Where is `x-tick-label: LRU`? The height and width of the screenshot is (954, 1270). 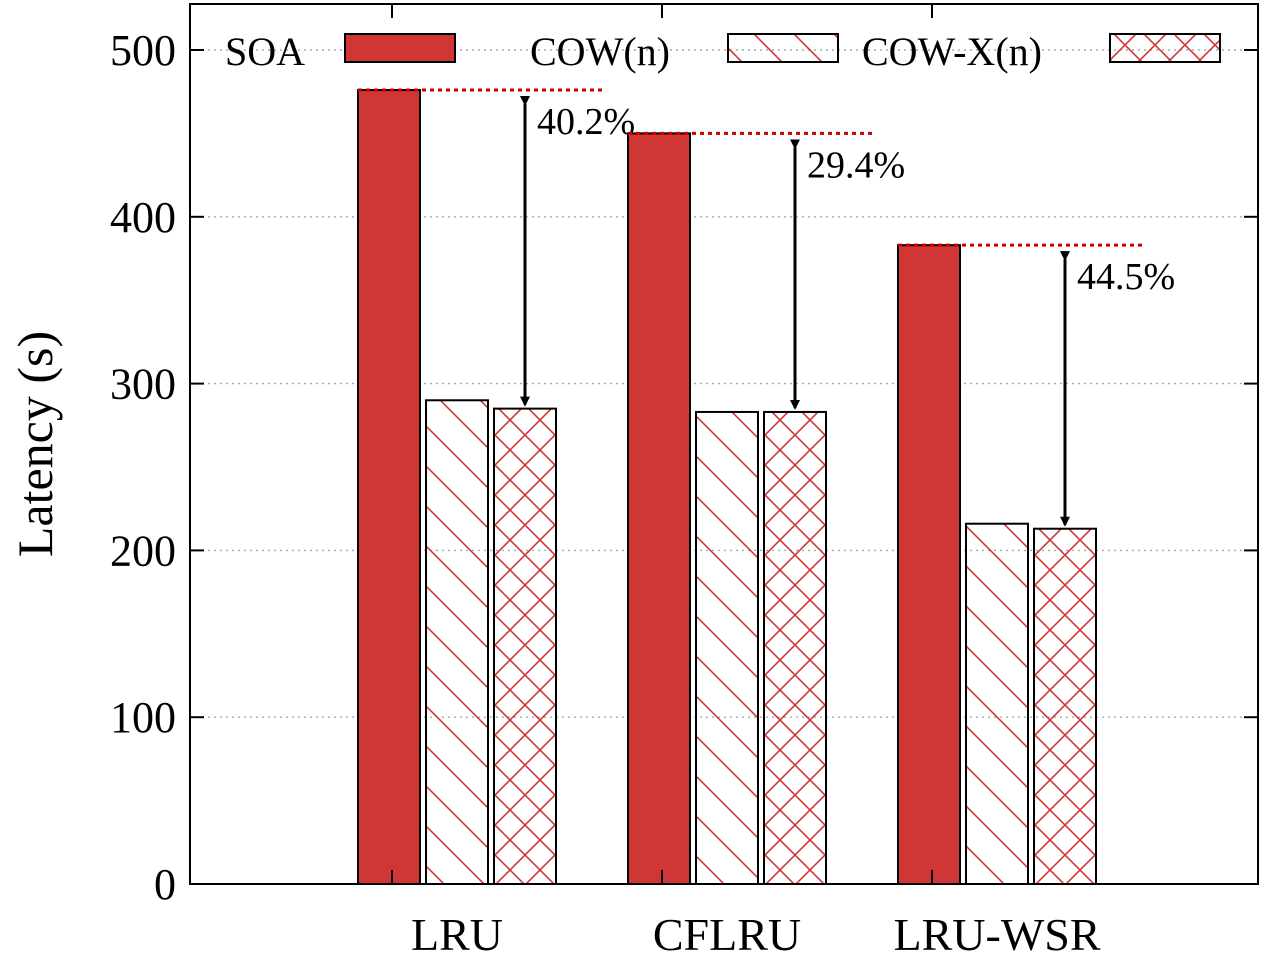
x-tick-label: LRU is located at coordinates (457, 931).